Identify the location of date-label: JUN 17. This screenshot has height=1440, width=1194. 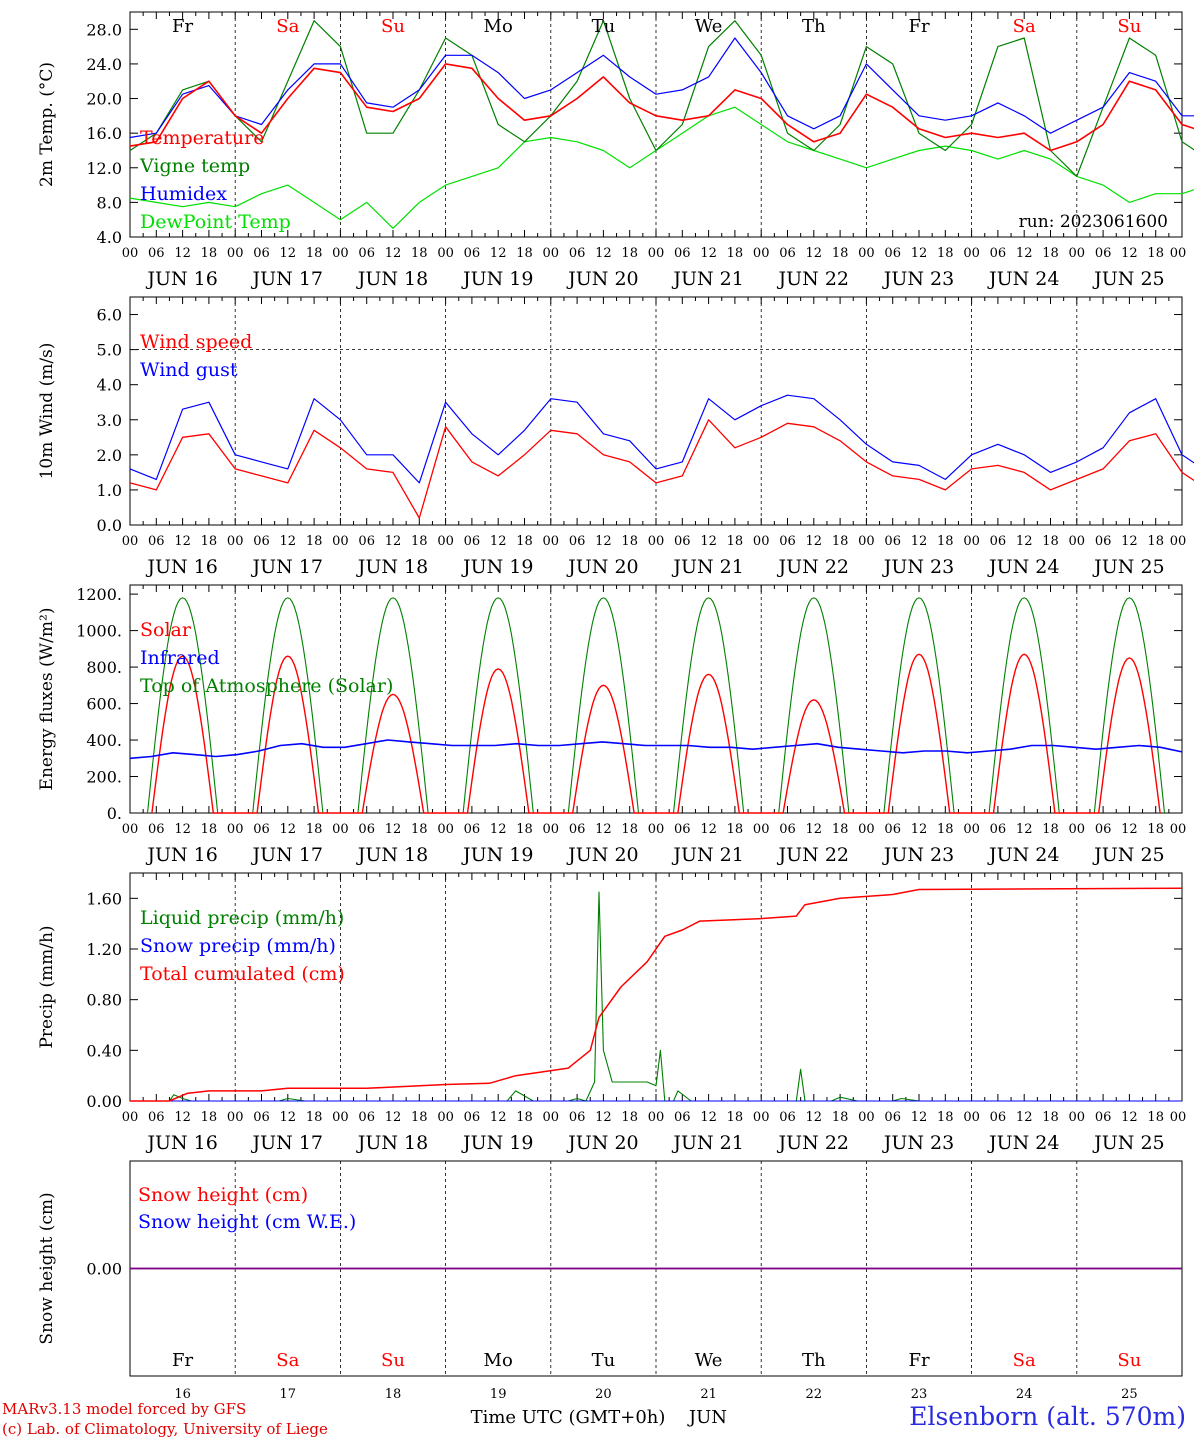
(287, 855).